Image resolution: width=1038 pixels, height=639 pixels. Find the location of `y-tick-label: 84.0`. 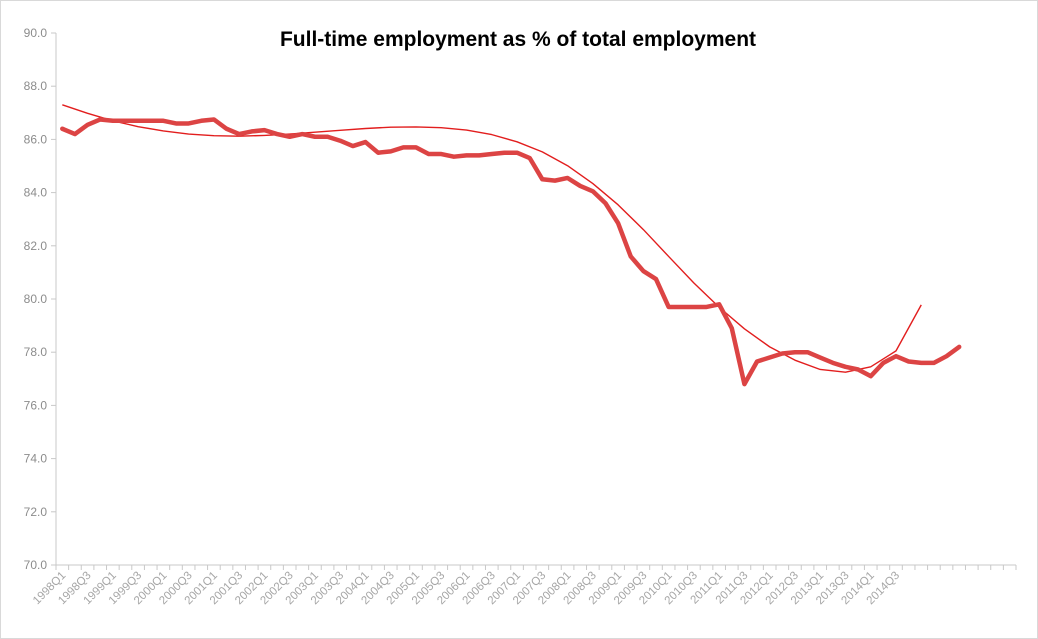

y-tick-label: 84.0 is located at coordinates (36, 193).